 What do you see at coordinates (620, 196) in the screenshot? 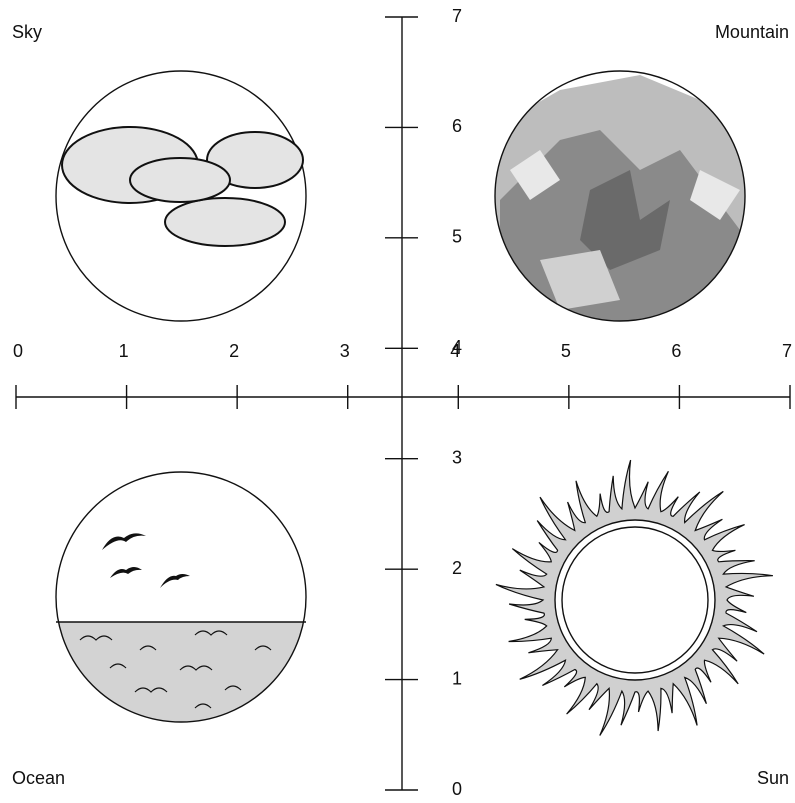
I see `mountain-illustration` at bounding box center [620, 196].